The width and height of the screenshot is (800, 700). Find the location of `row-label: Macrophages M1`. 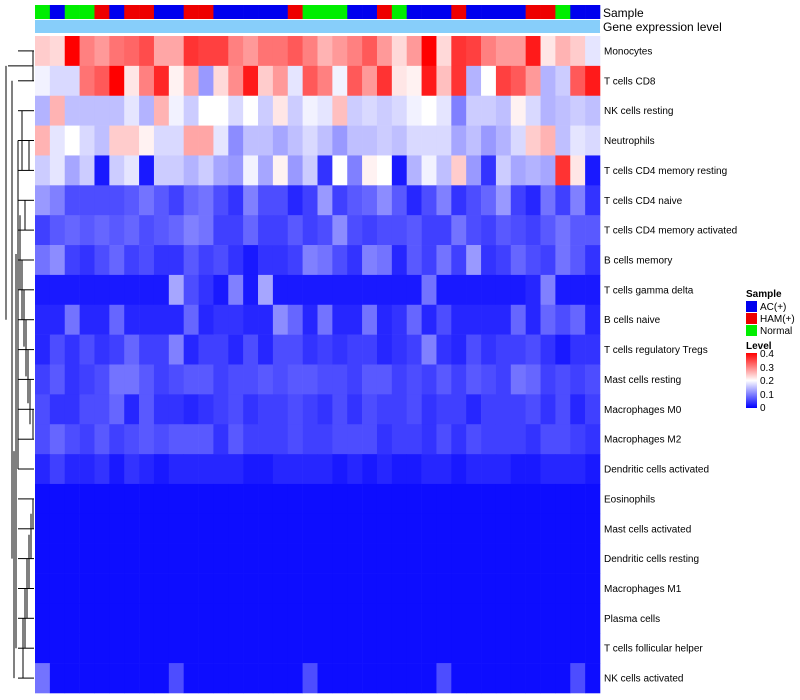

row-label: Macrophages M1 is located at coordinates (643, 589).